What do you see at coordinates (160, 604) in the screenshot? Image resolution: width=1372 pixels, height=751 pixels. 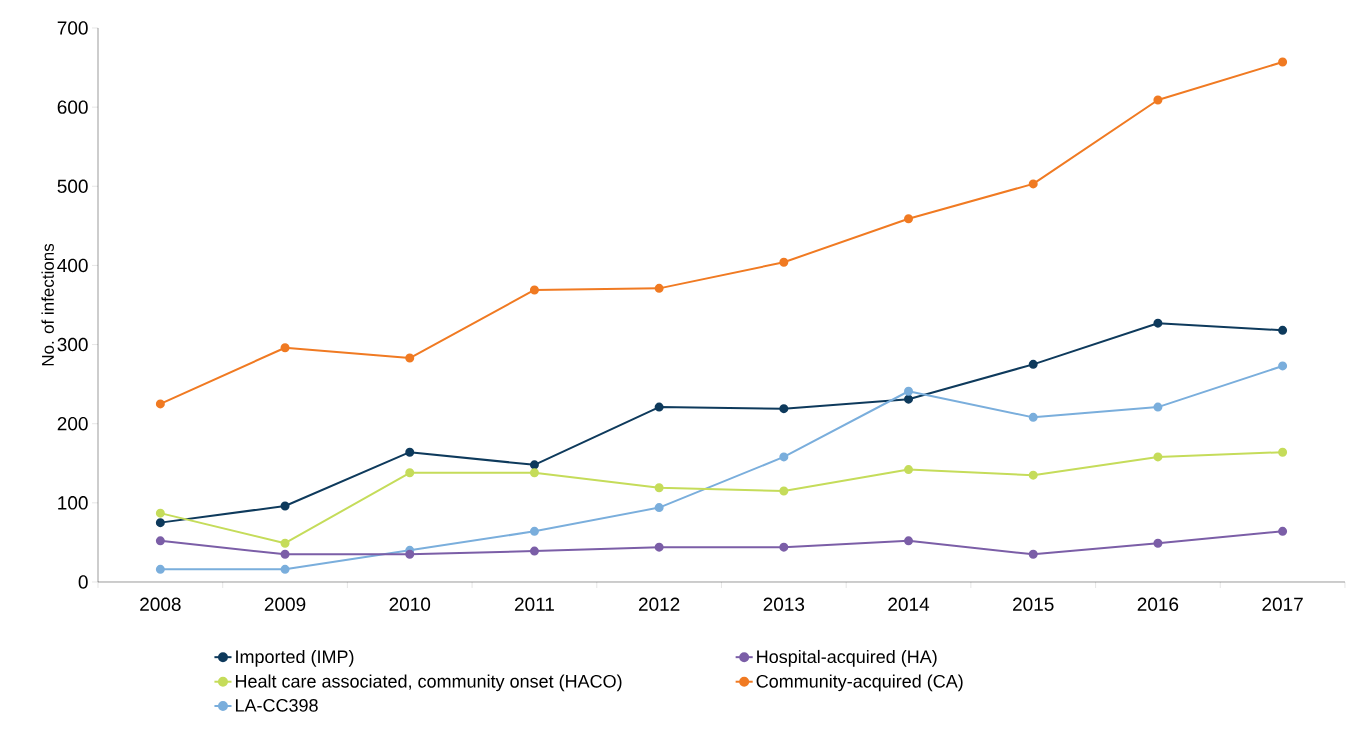 I see `x-tick-label: 2008` at bounding box center [160, 604].